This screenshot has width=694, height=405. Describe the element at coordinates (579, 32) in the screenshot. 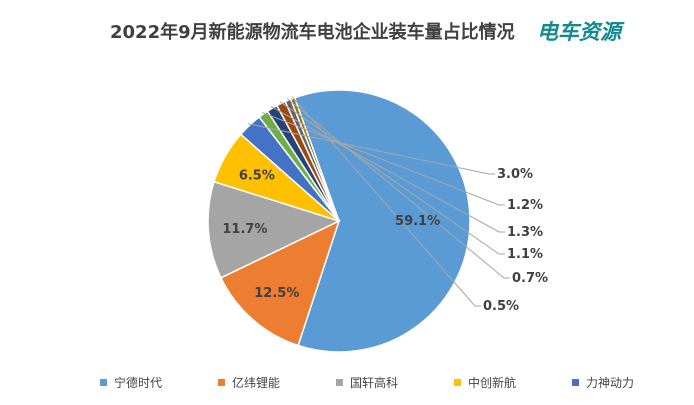

I see `brand-logo: 电车资源` at that location.